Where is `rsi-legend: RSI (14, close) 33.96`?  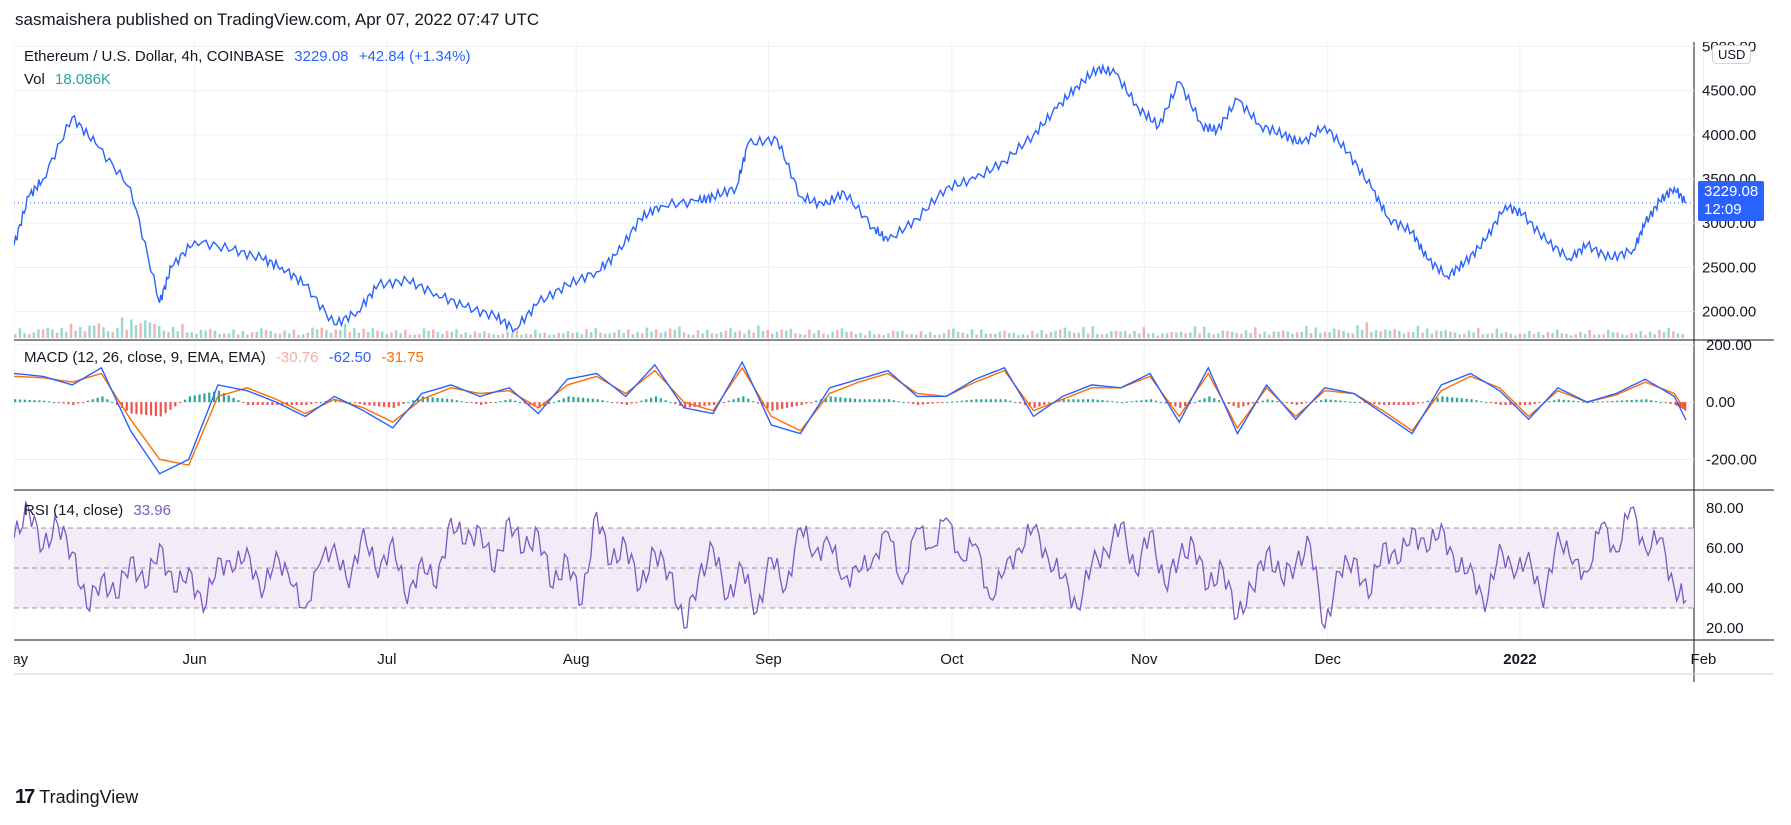 rsi-legend: RSI (14, close) 33.96 is located at coordinates (100, 510).